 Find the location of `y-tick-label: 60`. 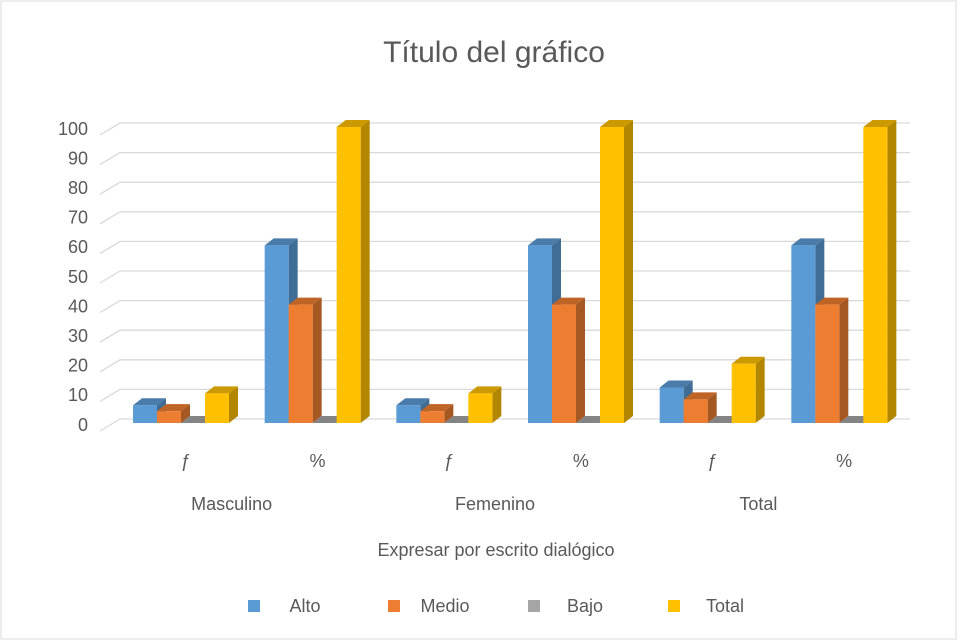

y-tick-label: 60 is located at coordinates (78, 247).